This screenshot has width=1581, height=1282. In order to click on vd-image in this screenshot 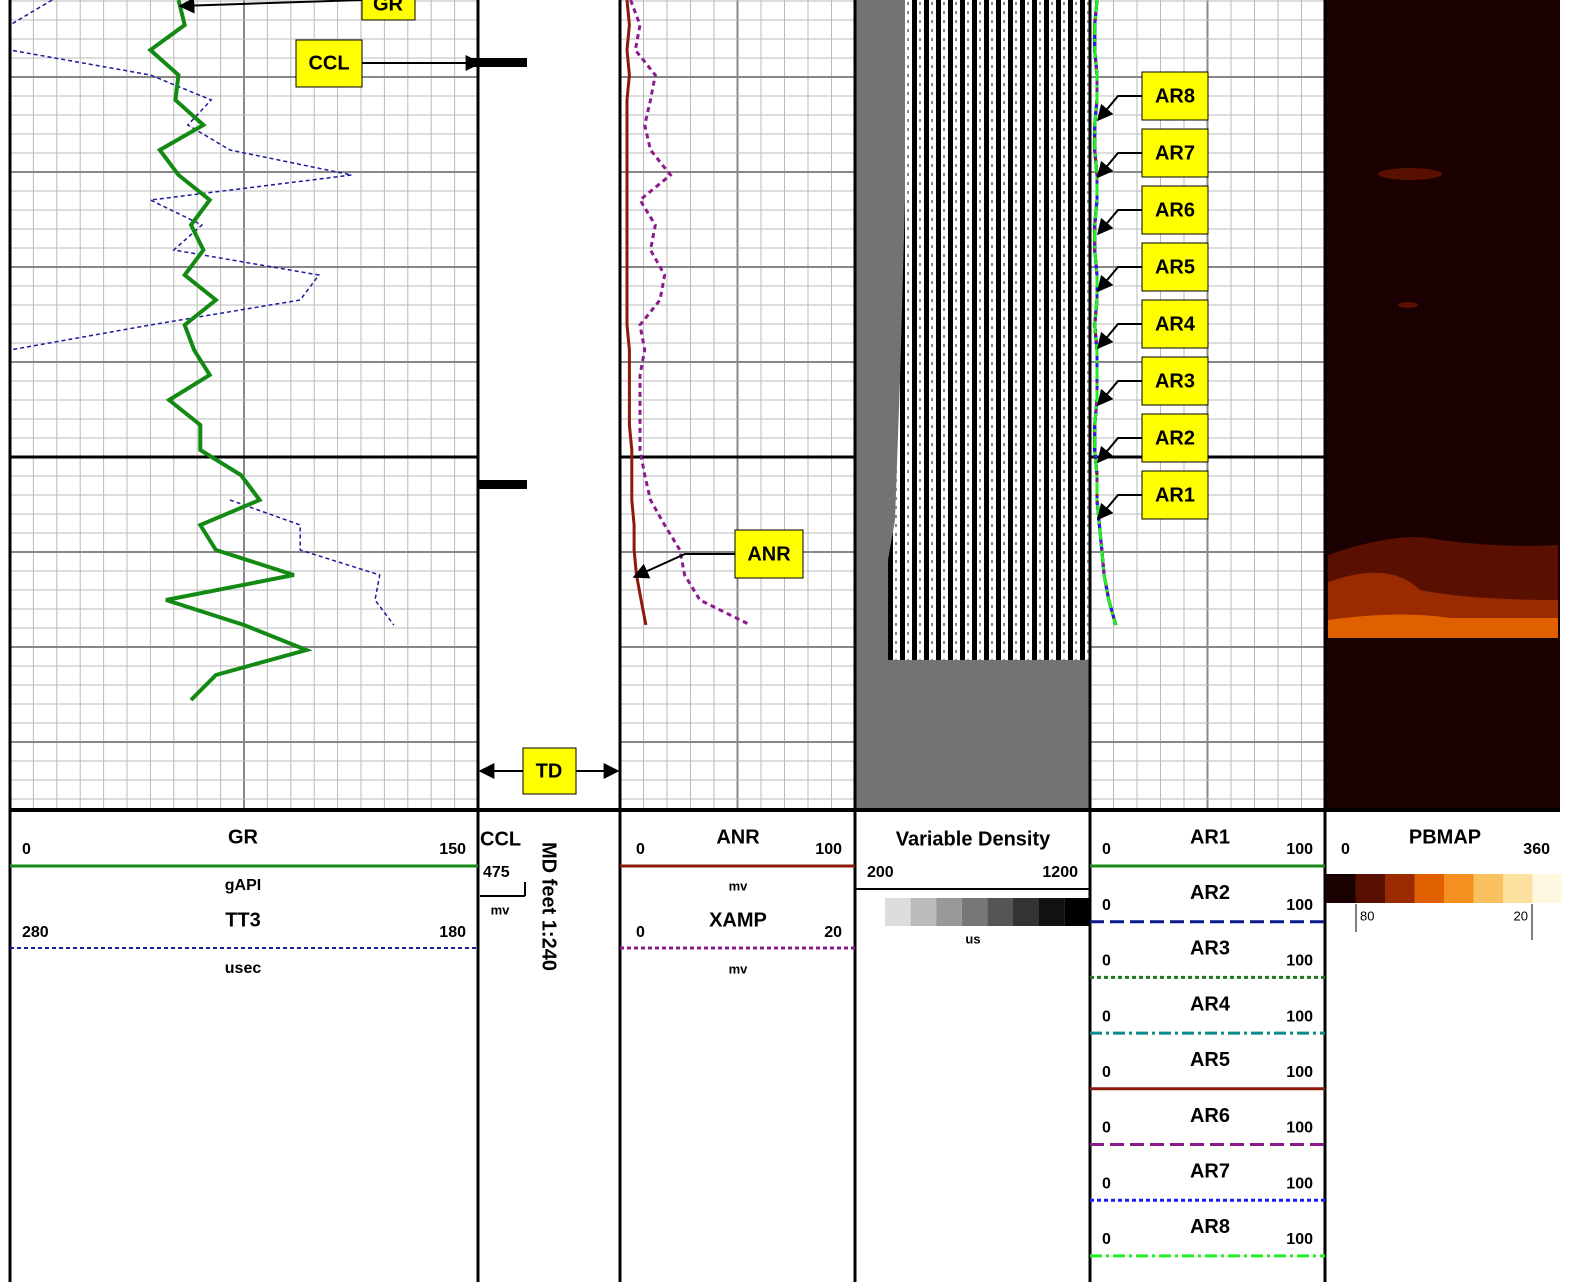, I will do `click(989, 330)`.